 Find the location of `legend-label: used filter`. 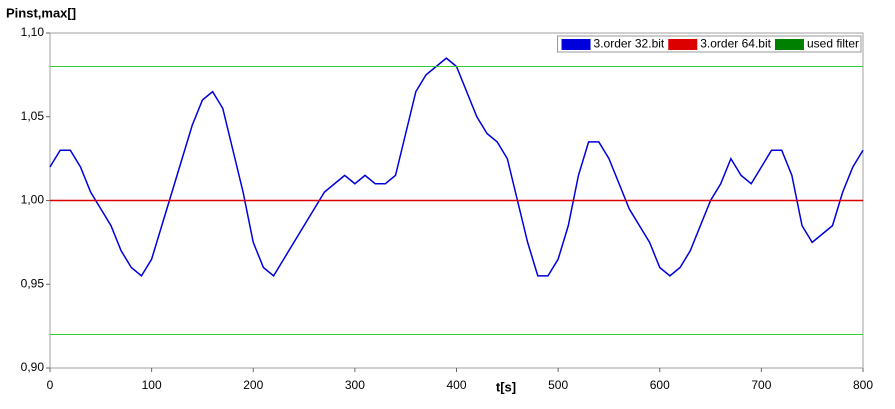

legend-label: used filter is located at coordinates (833, 44).